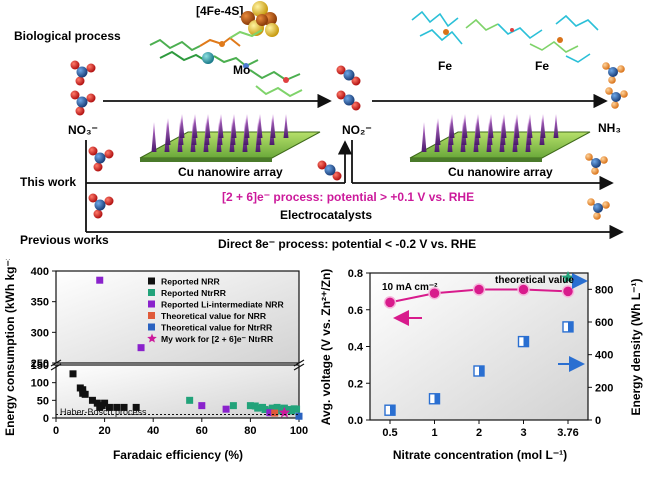 The height and width of the screenshot is (489, 648). Describe the element at coordinates (479, 433) in the screenshot. I see `x-tick-label: 2` at that location.